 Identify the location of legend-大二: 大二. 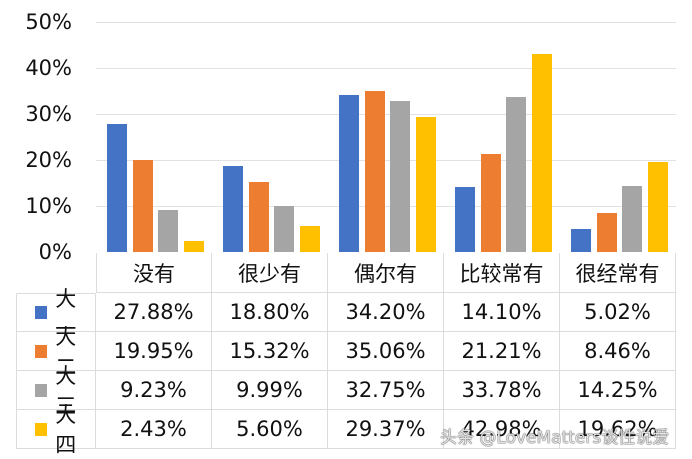
(56, 352).